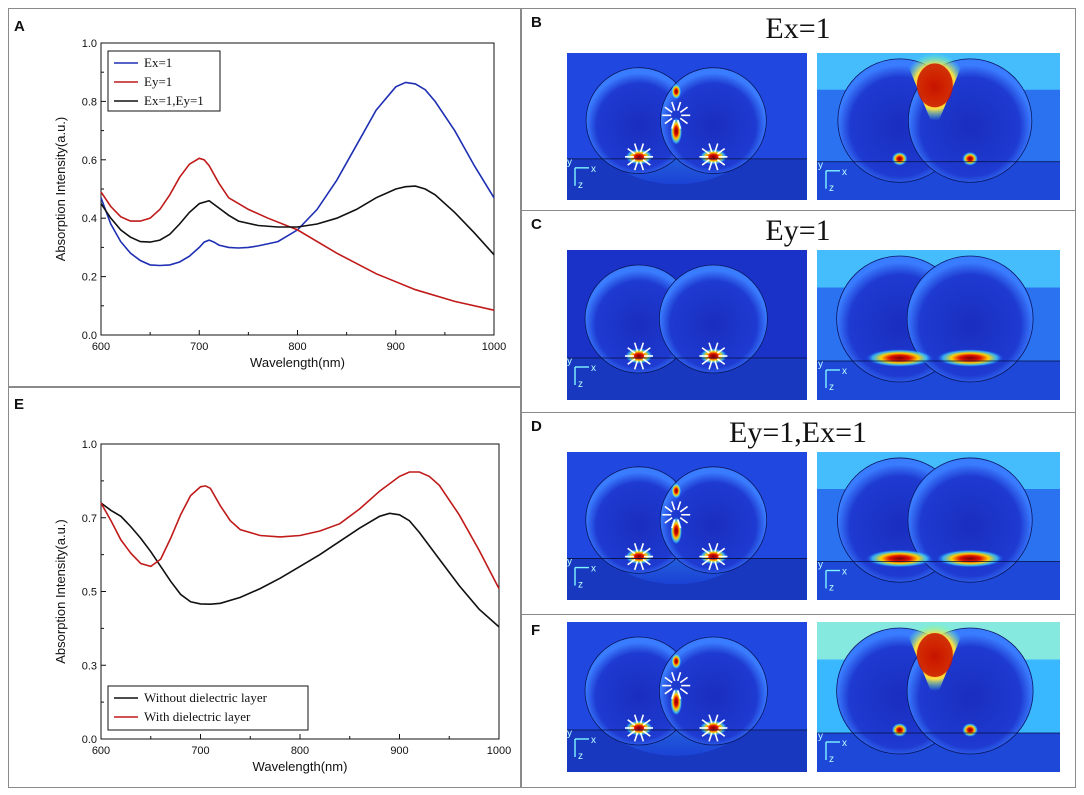 The height and width of the screenshot is (795, 1084). I want to click on panel-label-c: C, so click(536, 224).